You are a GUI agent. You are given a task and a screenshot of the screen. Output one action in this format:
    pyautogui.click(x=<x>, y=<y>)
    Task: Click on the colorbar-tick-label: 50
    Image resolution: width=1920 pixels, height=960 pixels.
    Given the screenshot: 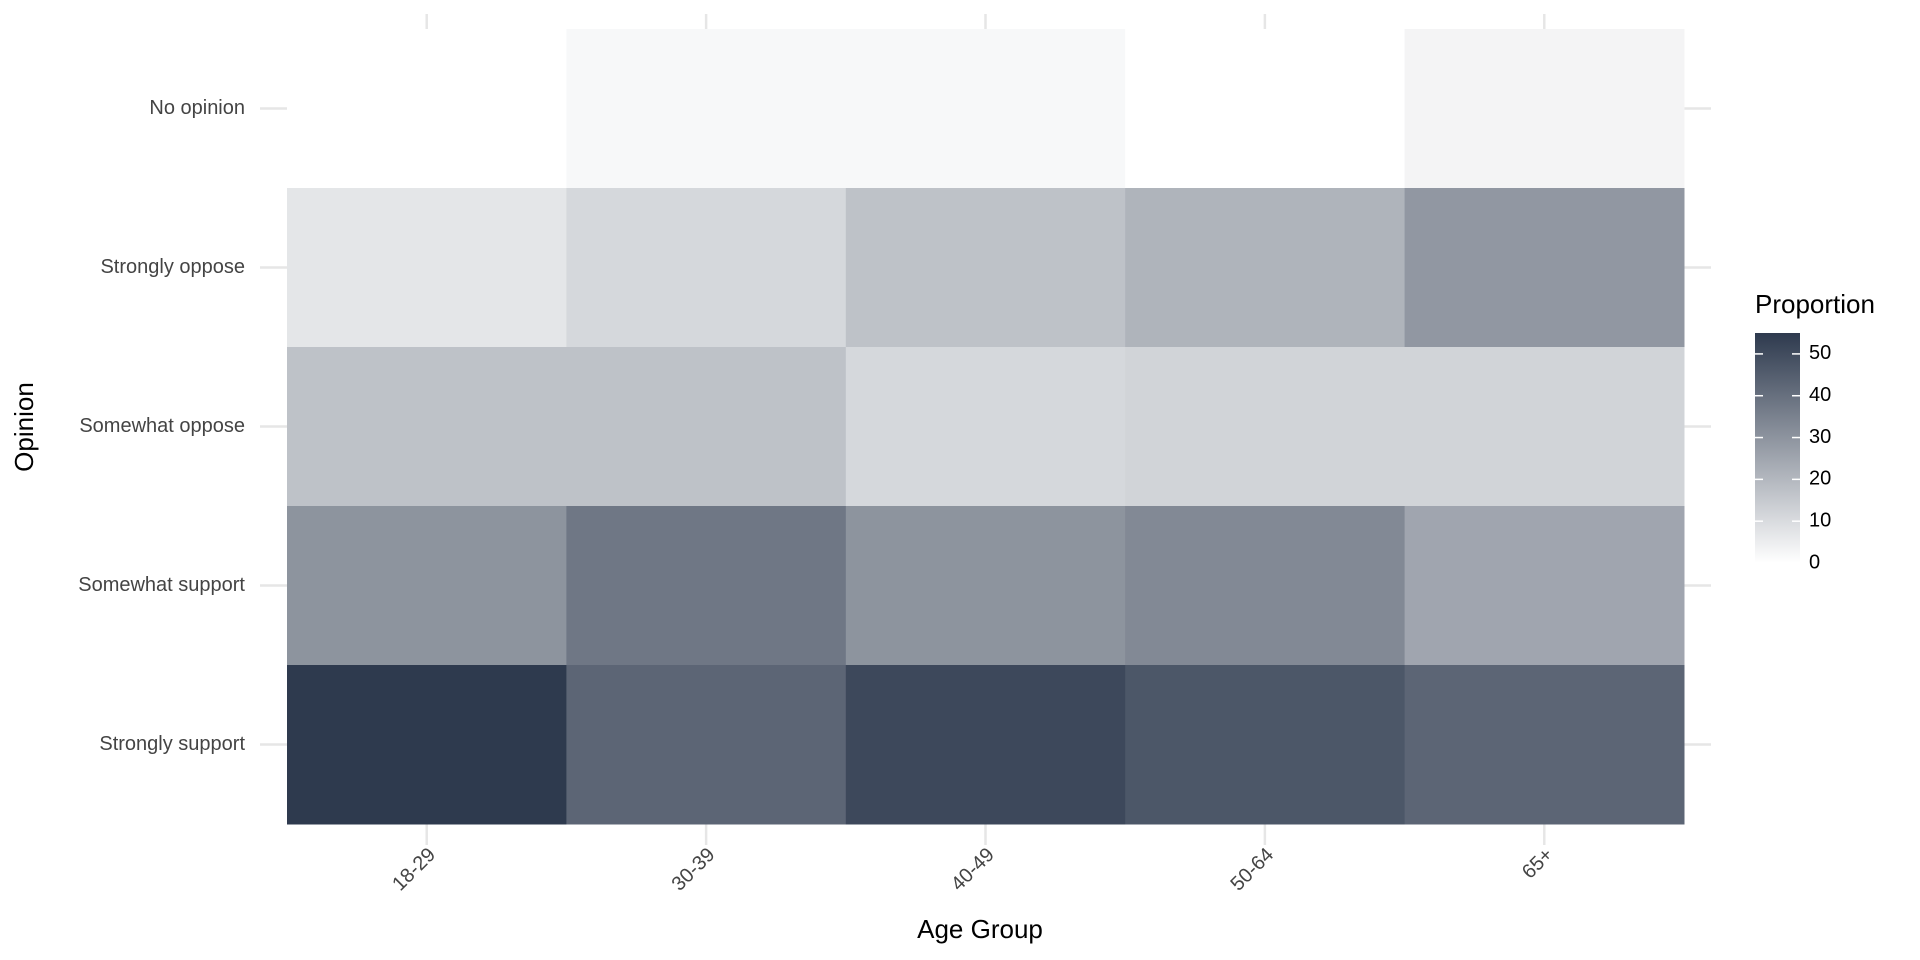 What is the action you would take?
    pyautogui.click(x=1820, y=353)
    